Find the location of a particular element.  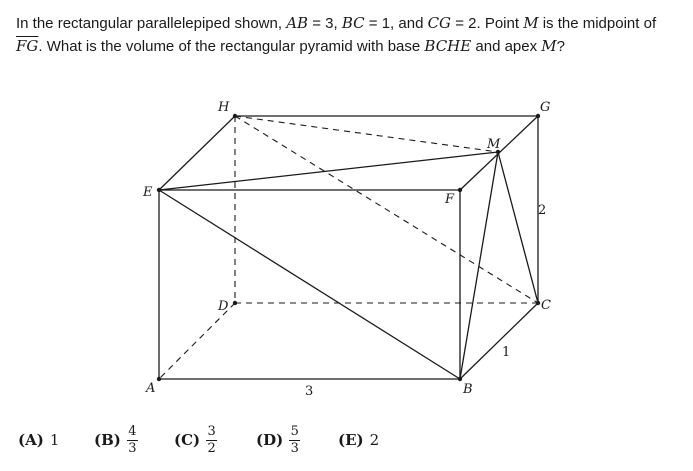

question-part: ? is located at coordinates (560, 46).